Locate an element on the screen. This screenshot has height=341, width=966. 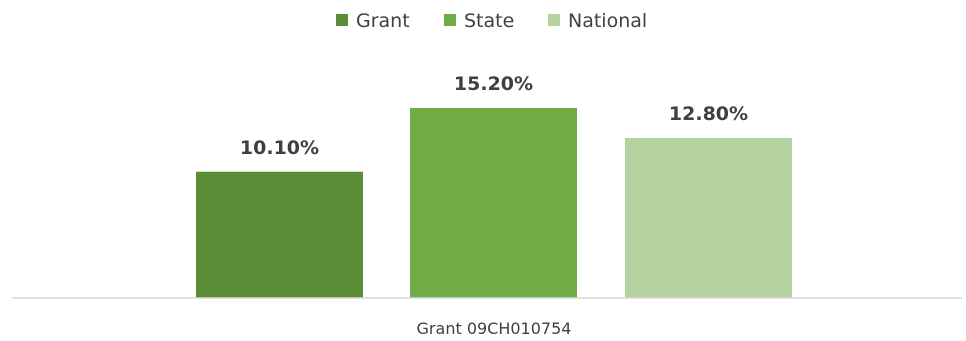
x-tick-label: Grant 09CH010754 is located at coordinates (494, 328).